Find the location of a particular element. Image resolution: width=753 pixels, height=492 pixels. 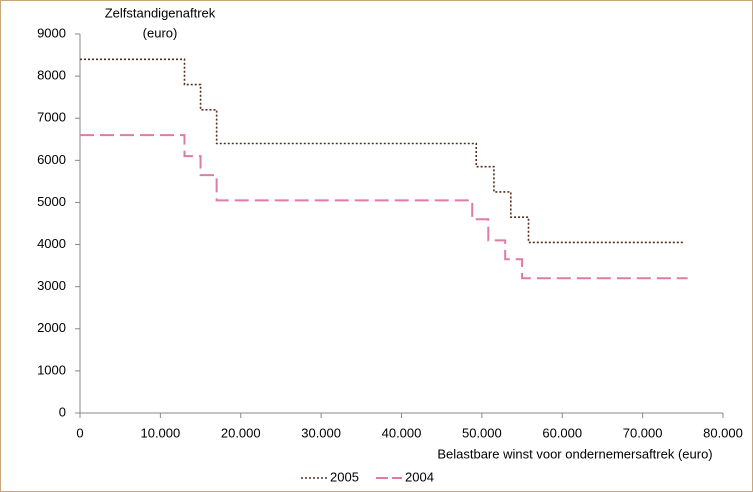

x-tick-label: 60.000 is located at coordinates (562, 432).